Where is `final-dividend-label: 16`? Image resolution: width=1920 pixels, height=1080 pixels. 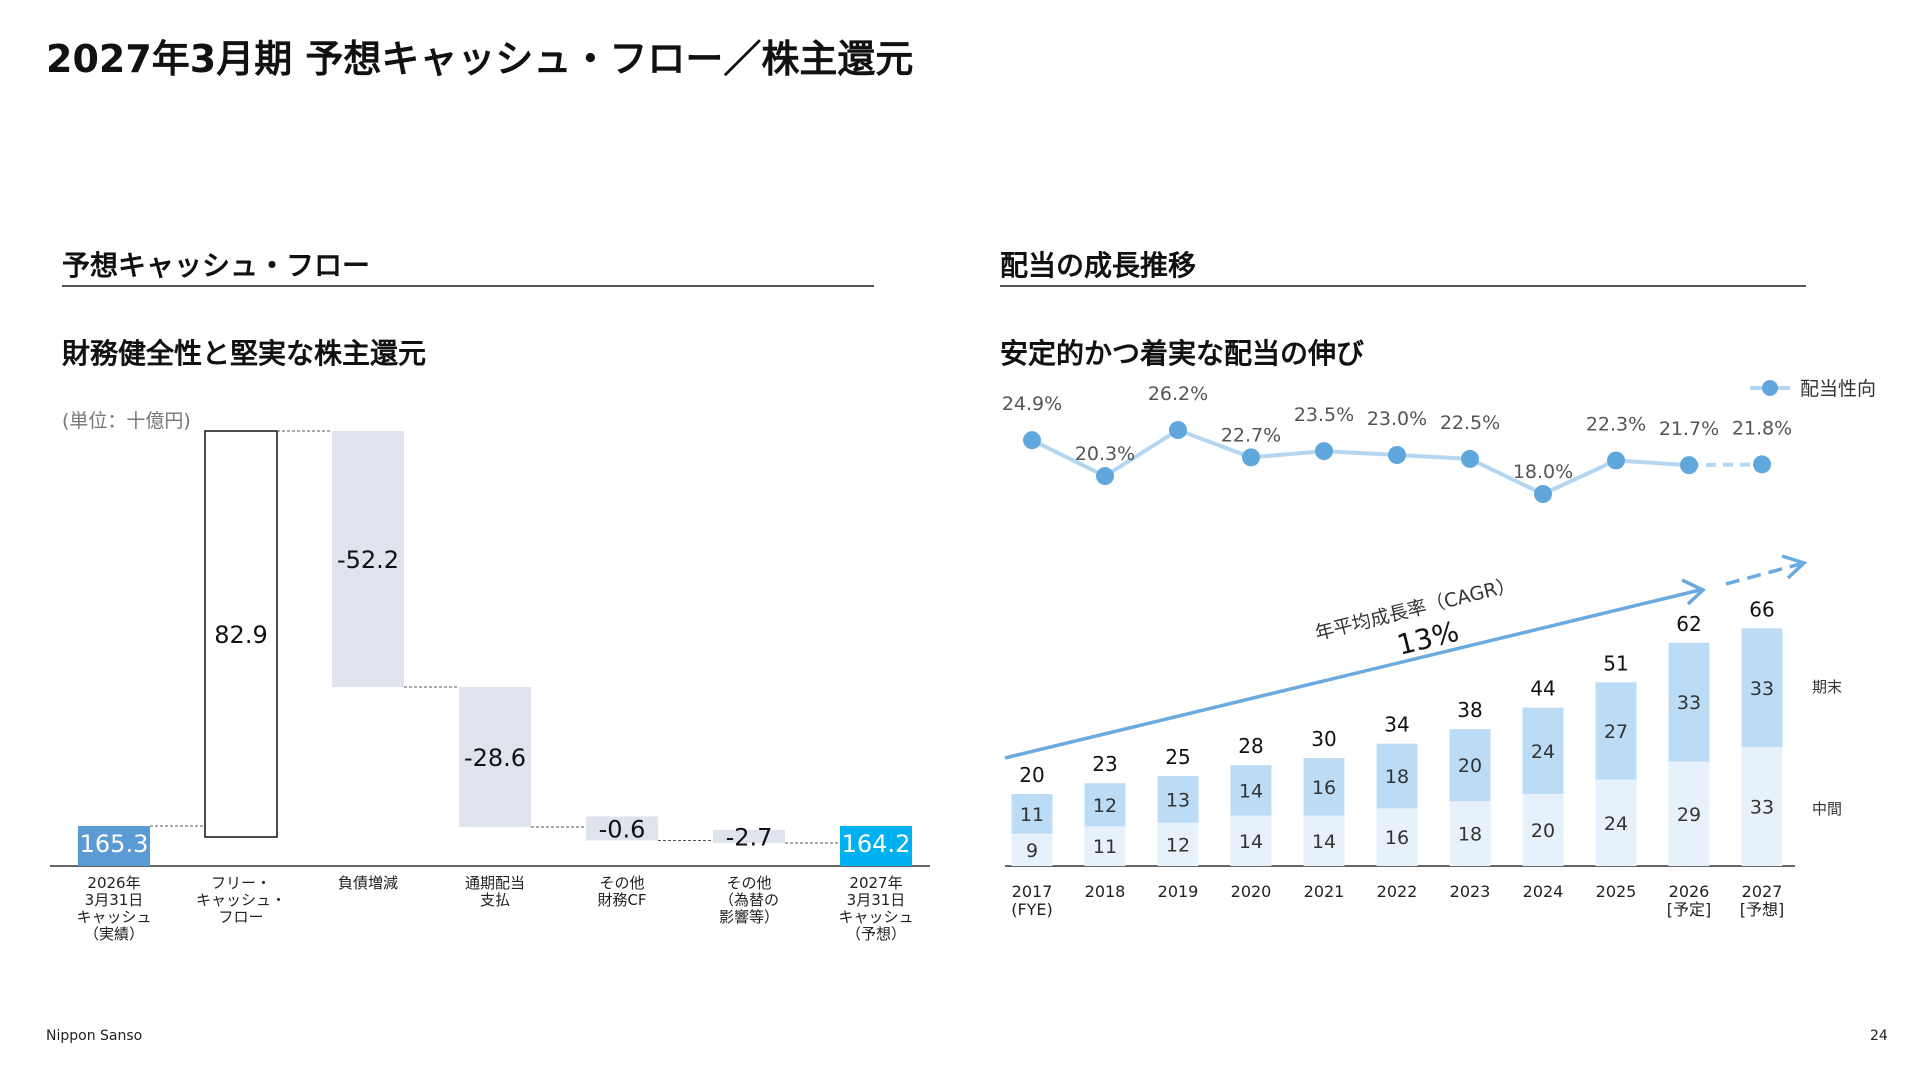
final-dividend-label: 16 is located at coordinates (1324, 788).